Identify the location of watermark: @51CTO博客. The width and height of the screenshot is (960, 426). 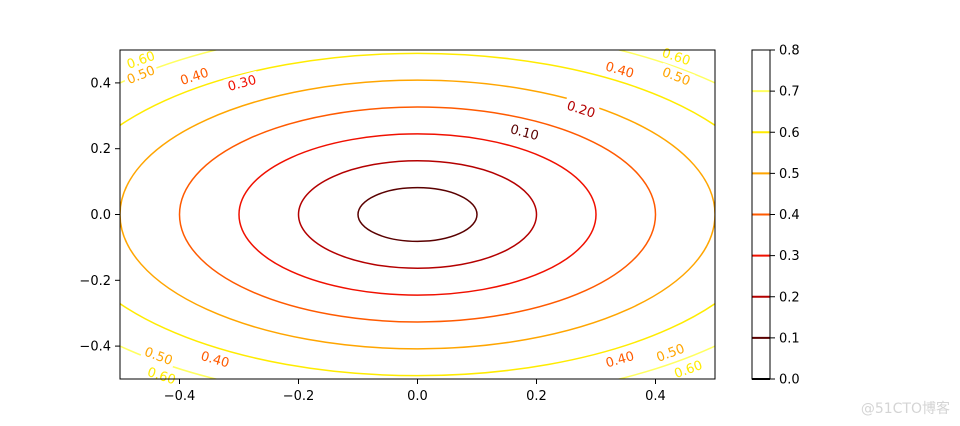
(905, 409).